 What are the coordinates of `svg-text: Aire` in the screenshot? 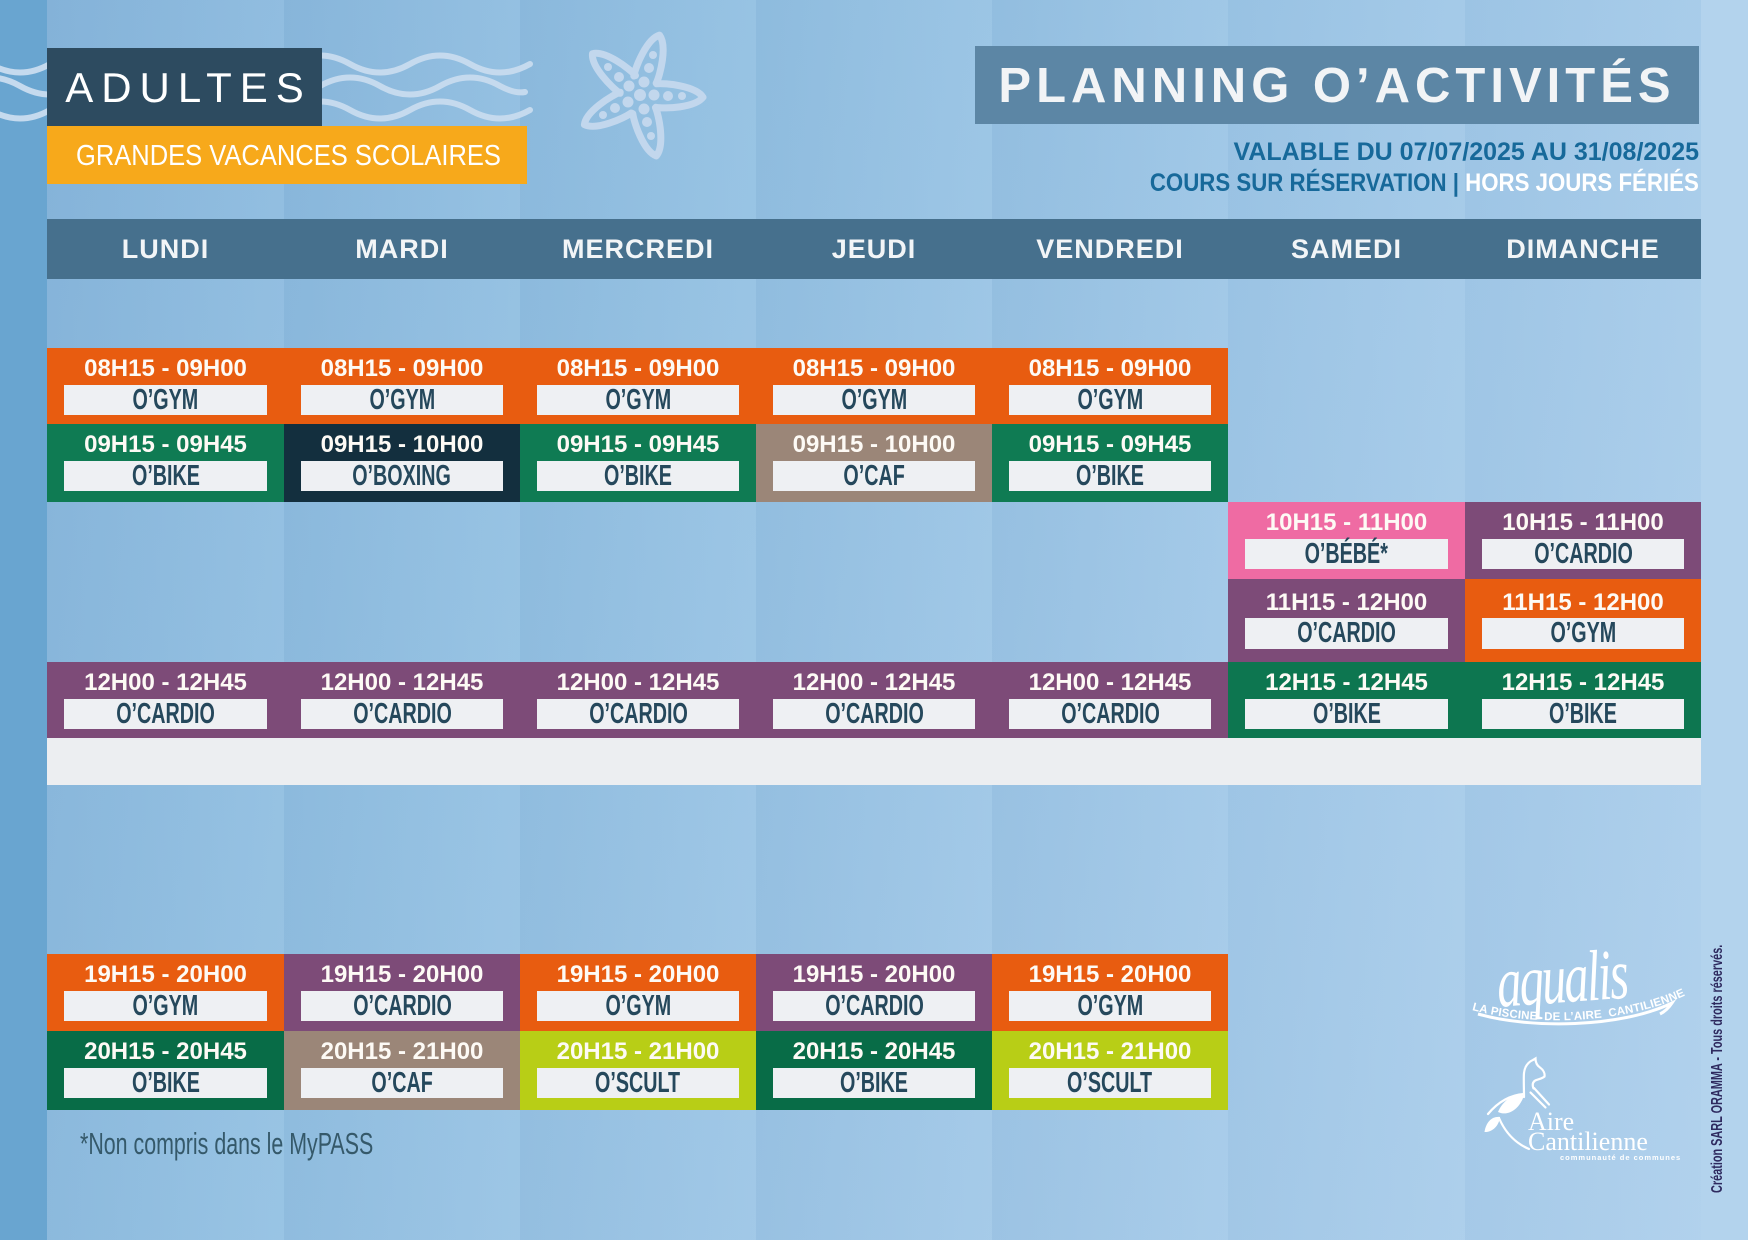 It's located at (1551, 1121).